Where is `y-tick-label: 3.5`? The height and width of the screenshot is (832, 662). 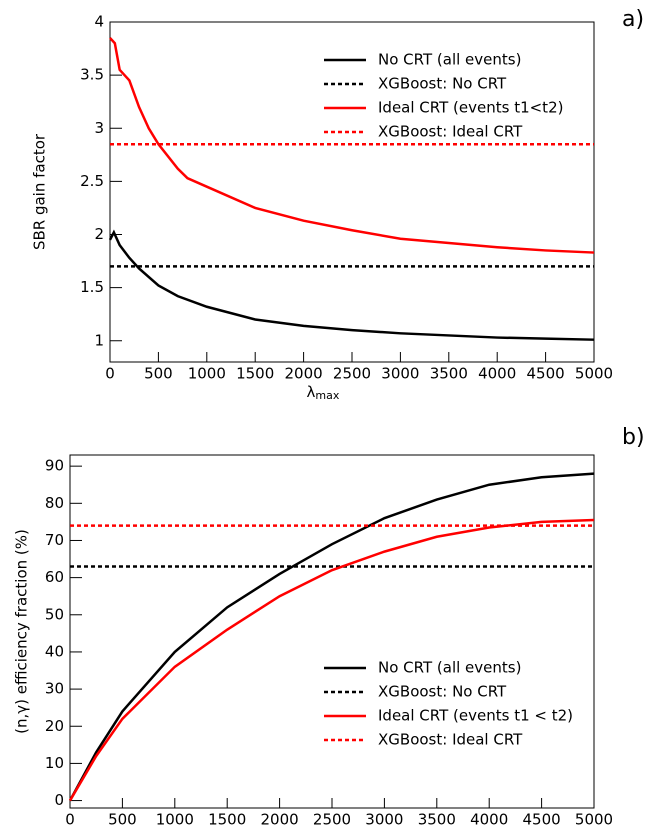 y-tick-label: 3.5 is located at coordinates (92, 75).